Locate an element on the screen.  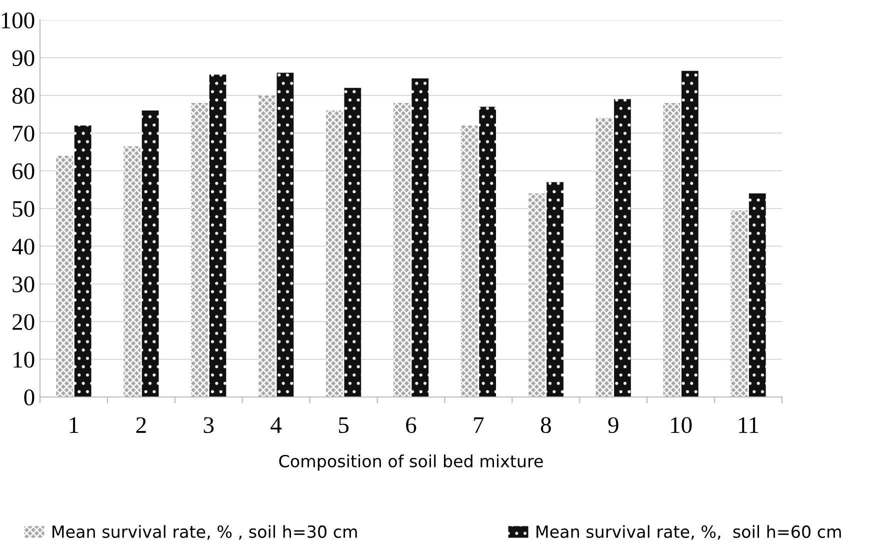
y-tick-label: 60 is located at coordinates (23, 171).